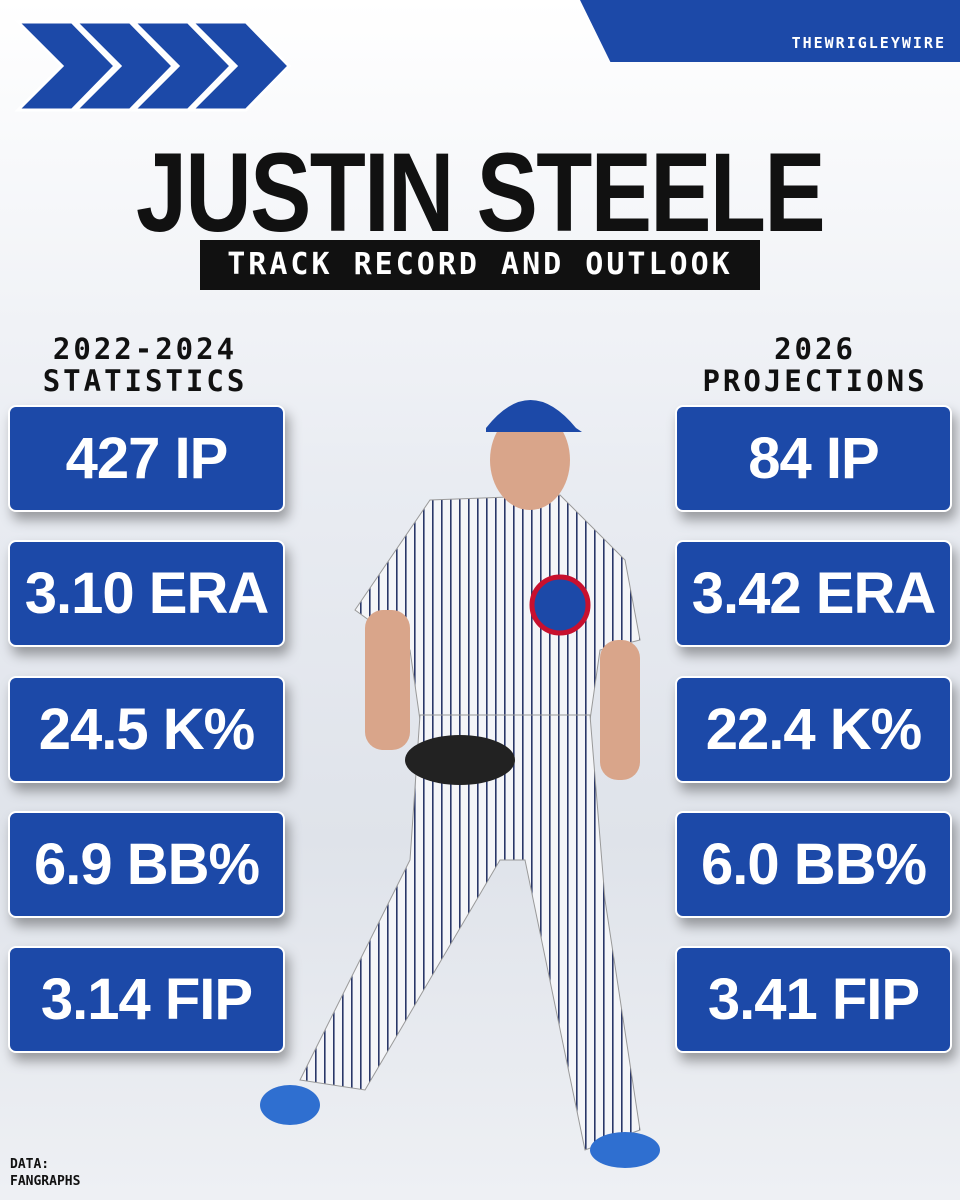 This screenshot has height=1200, width=960. What do you see at coordinates (815, 381) in the screenshot?
I see `heading-line: PROJECTIONS` at bounding box center [815, 381].